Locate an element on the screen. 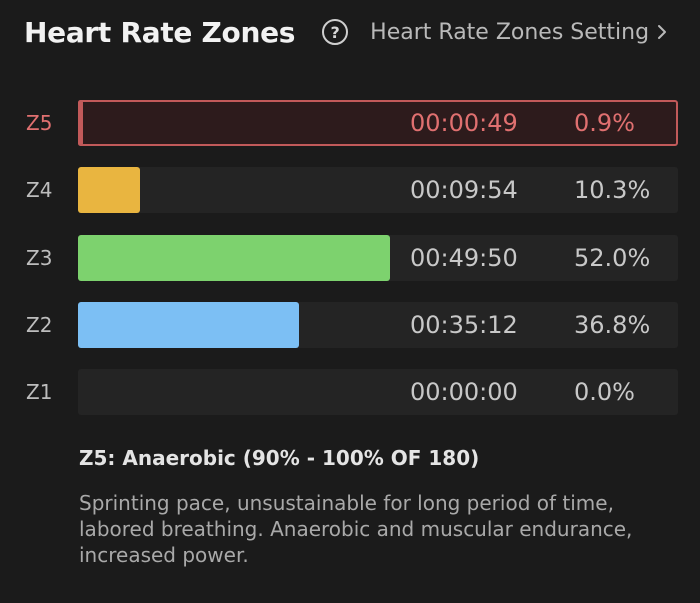 The width and height of the screenshot is (700, 603). question-circle-icon: ? is located at coordinates (335, 32).